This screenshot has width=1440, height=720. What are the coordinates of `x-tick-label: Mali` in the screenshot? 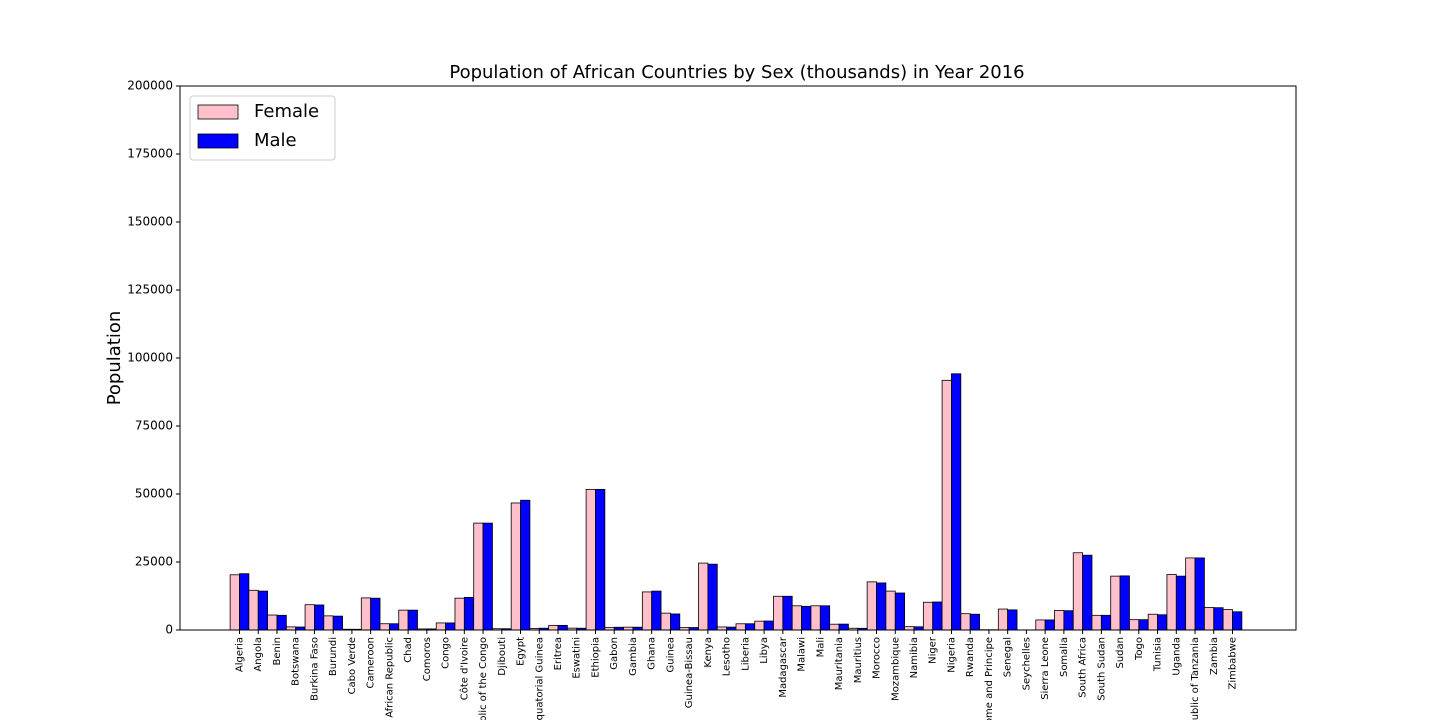 It's located at (820, 647).